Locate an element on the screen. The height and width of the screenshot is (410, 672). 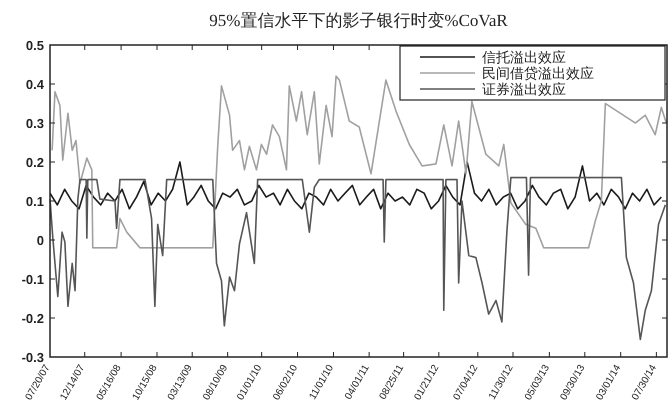
y-tick-label: -0.2 is located at coordinates (33, 318).